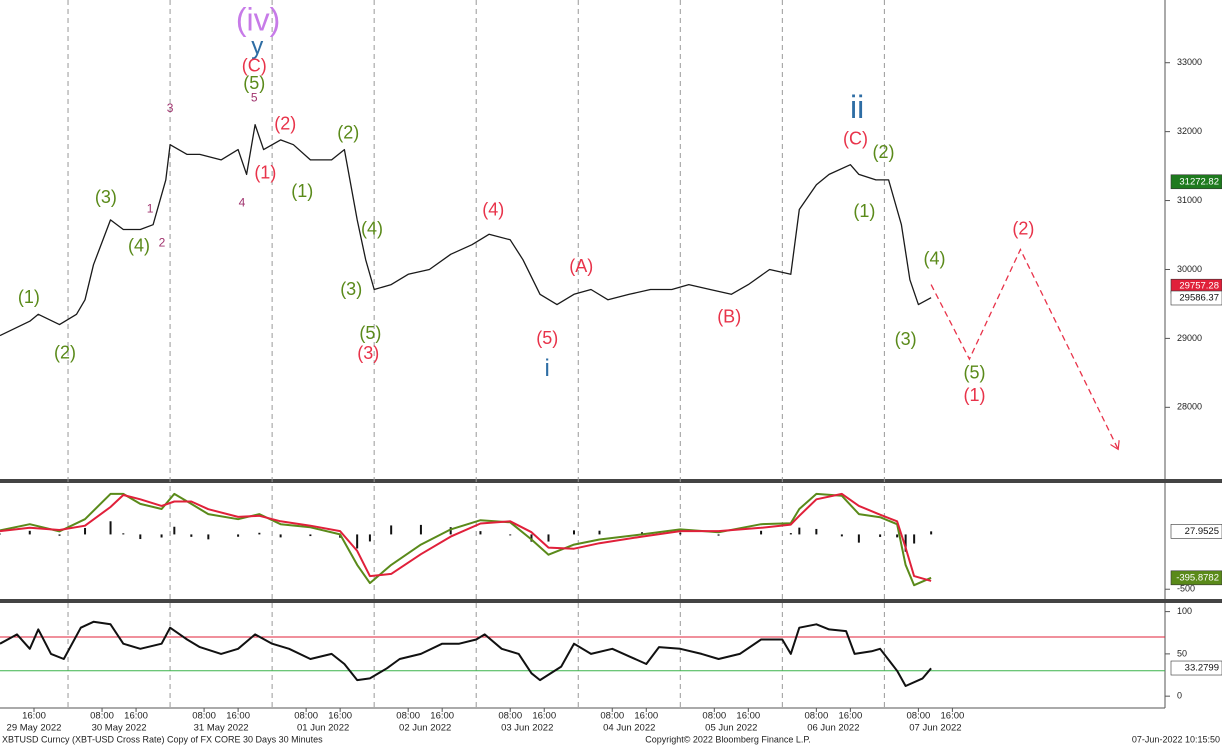 This screenshot has height=746, width=1222. Describe the element at coordinates (119, 728) in the screenshot. I see `x-date-label: 30 May 2022` at that location.